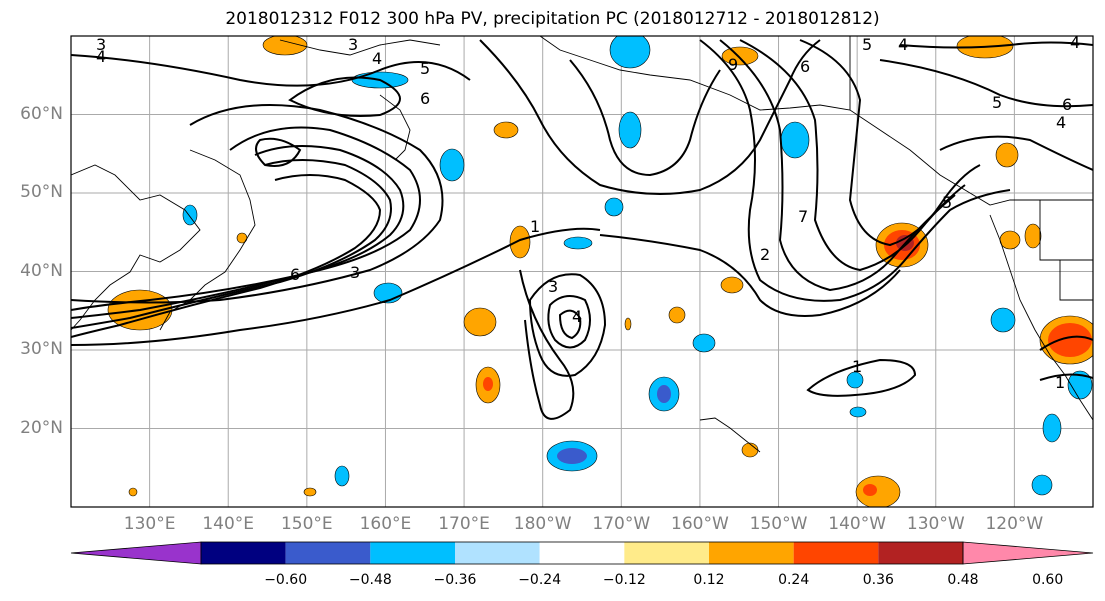 The height and width of the screenshot is (601, 1105). Describe the element at coordinates (709, 580) in the screenshot. I see `colorbar-tick: 0.12` at that location.